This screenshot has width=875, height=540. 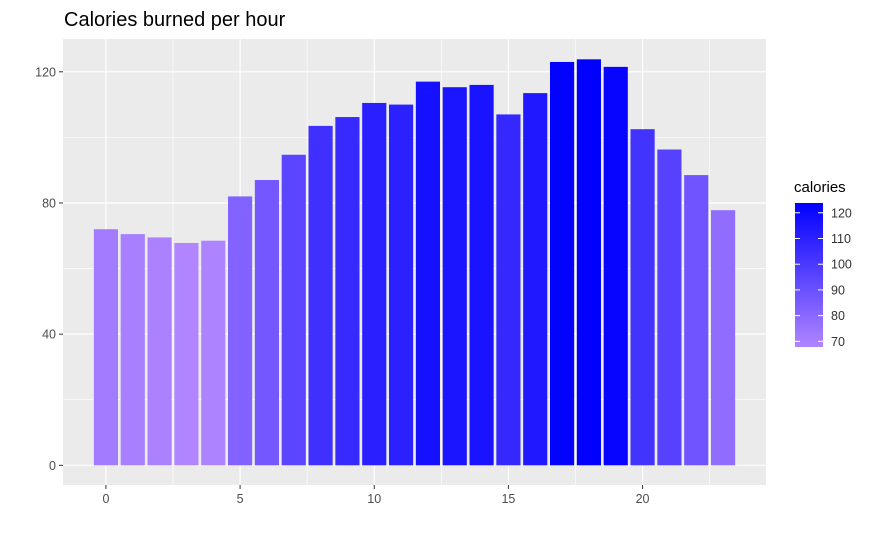 I want to click on y-tick-label: 120, so click(x=45, y=72).